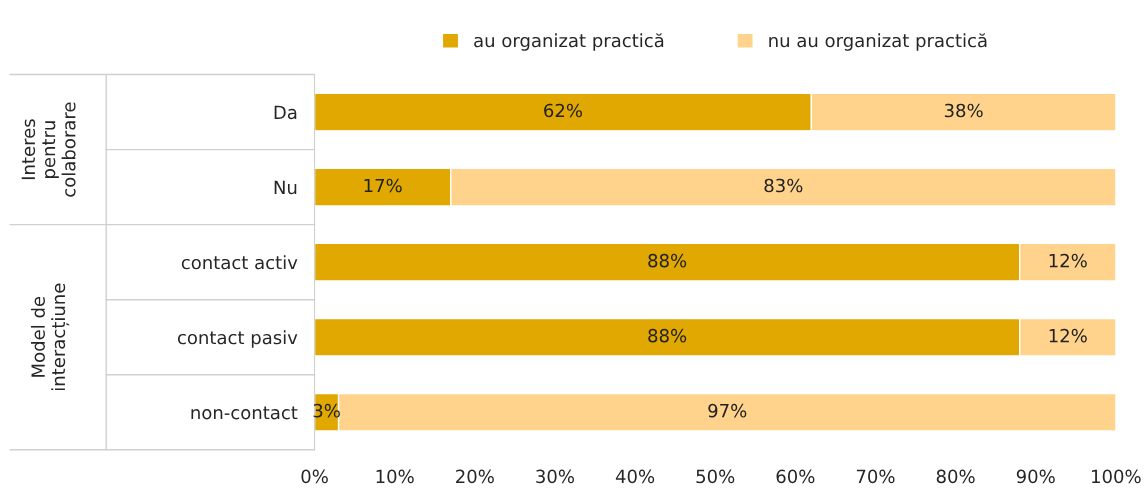 This screenshot has height=497, width=1148. What do you see at coordinates (955, 476) in the screenshot?
I see `x-tick-label: 80%` at bounding box center [955, 476].